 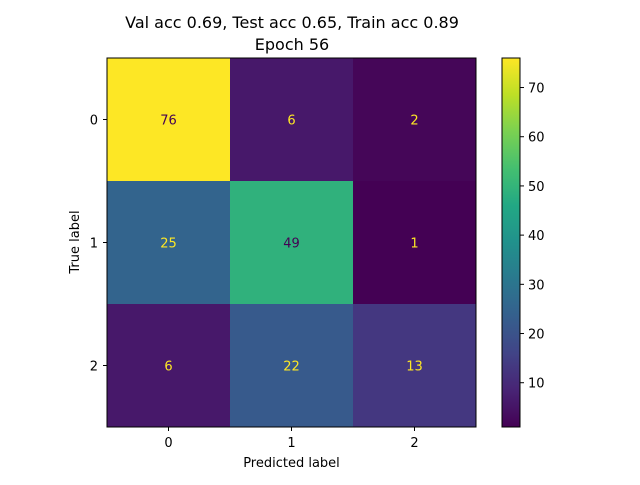 I want to click on cell-value-0-0: 76, so click(x=168, y=121).